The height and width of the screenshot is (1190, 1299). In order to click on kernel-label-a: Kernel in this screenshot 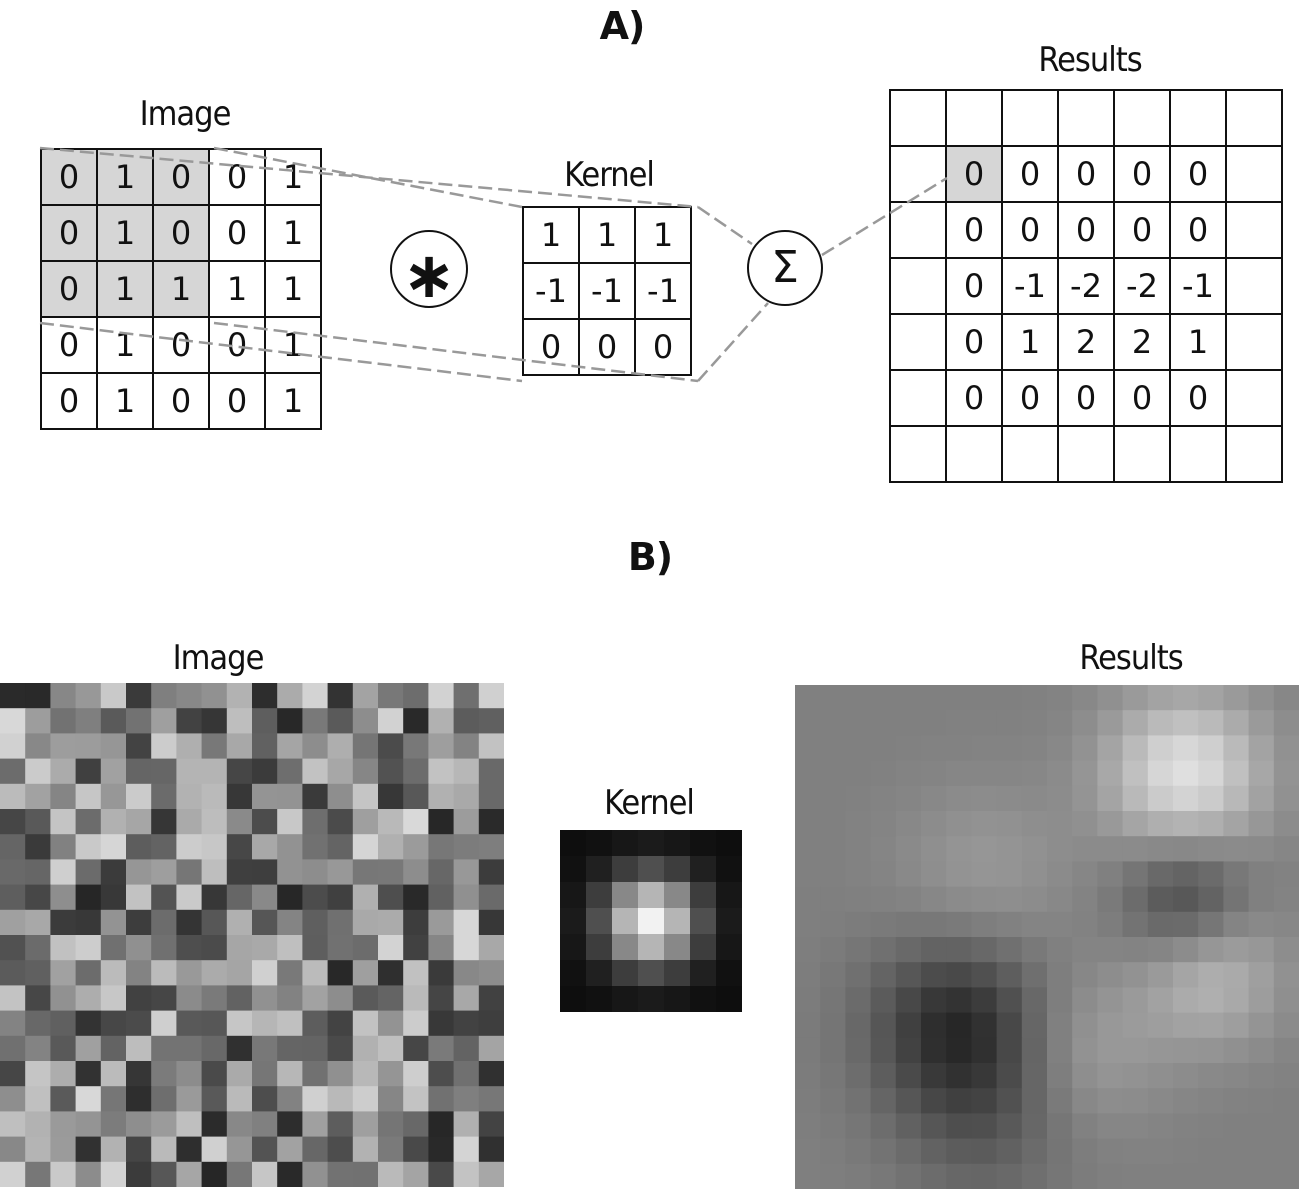, I will do `click(609, 175)`.